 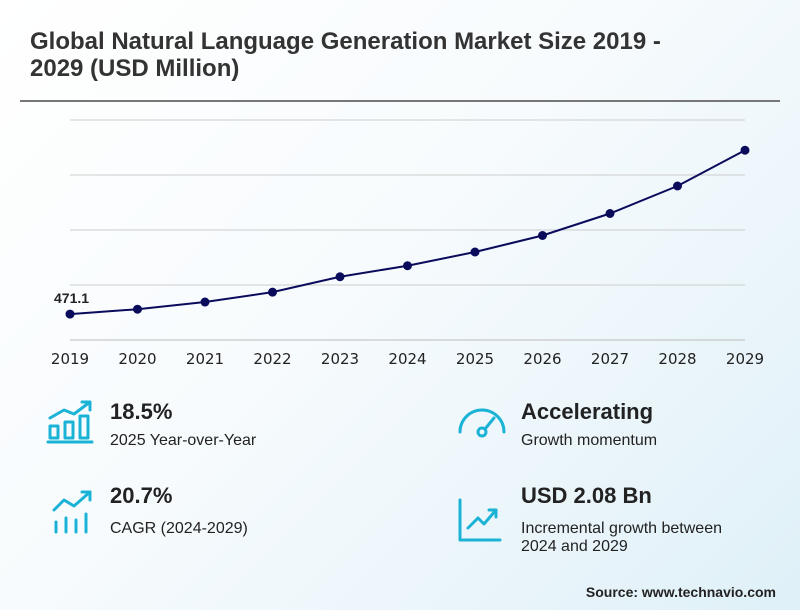 I want to click on stat-incremental-value: USD 2.08 Bn, so click(x=586, y=495).